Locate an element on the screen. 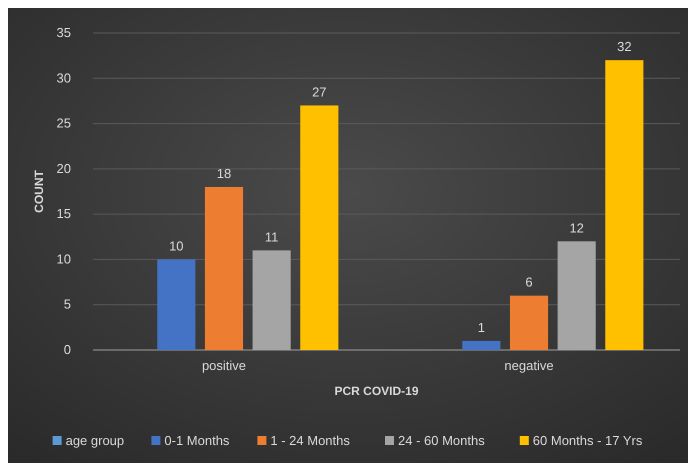 The image size is (697, 472). y-axis-title: COUNT is located at coordinates (39, 191).